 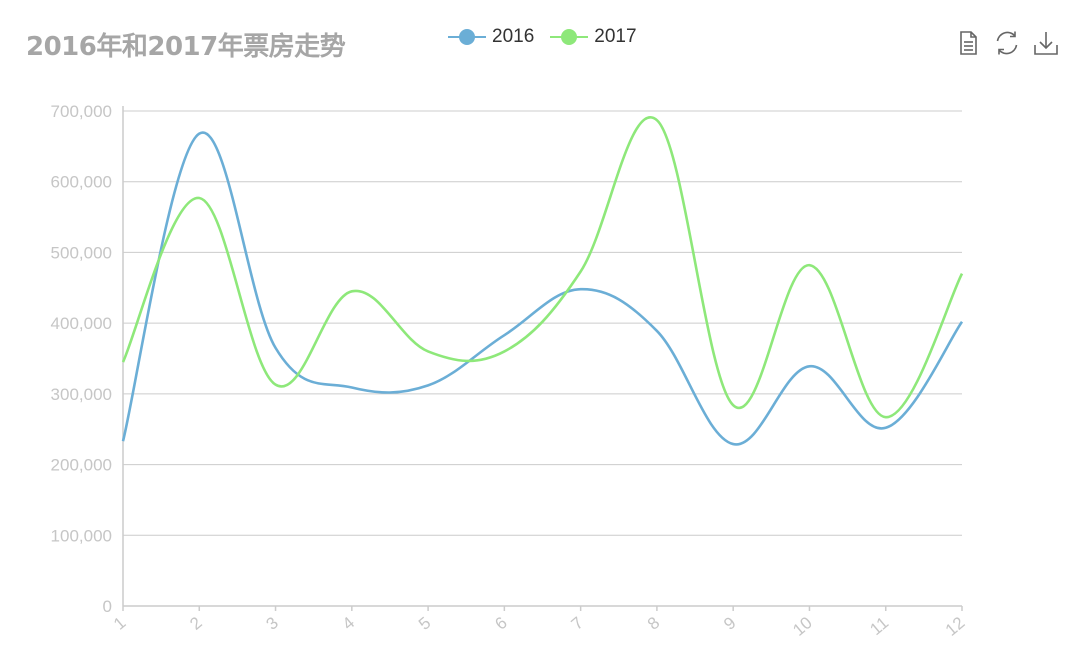 I want to click on y-tick-label: 0, so click(x=107, y=606).